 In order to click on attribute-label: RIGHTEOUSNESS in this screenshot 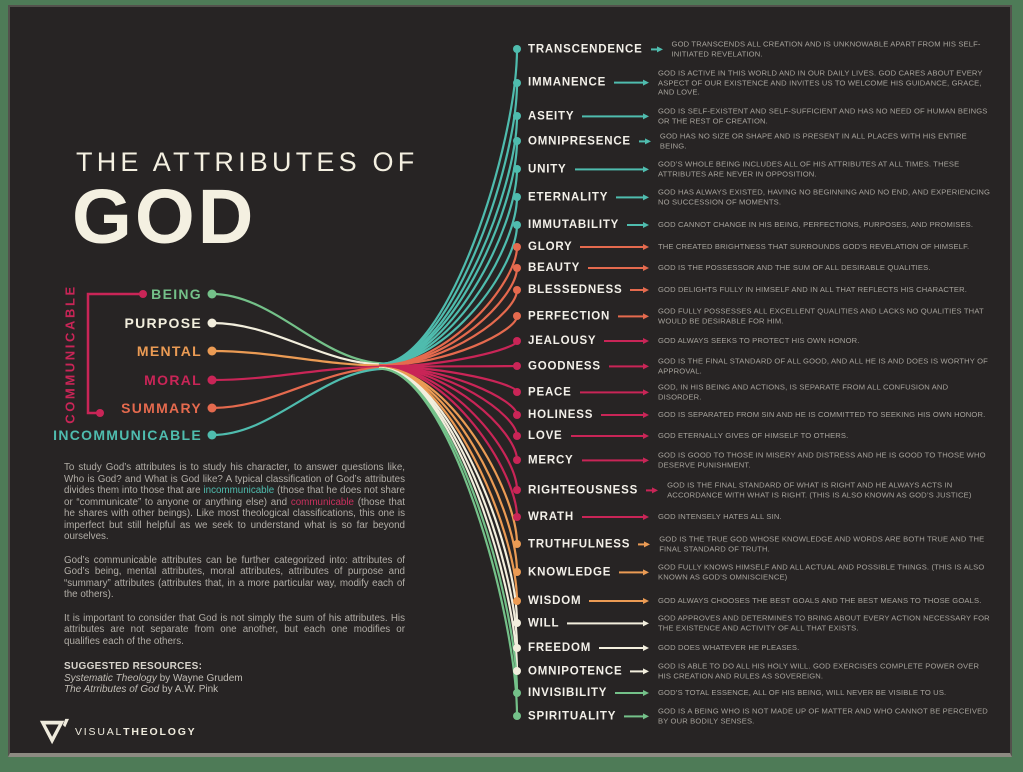, I will do `click(583, 490)`.